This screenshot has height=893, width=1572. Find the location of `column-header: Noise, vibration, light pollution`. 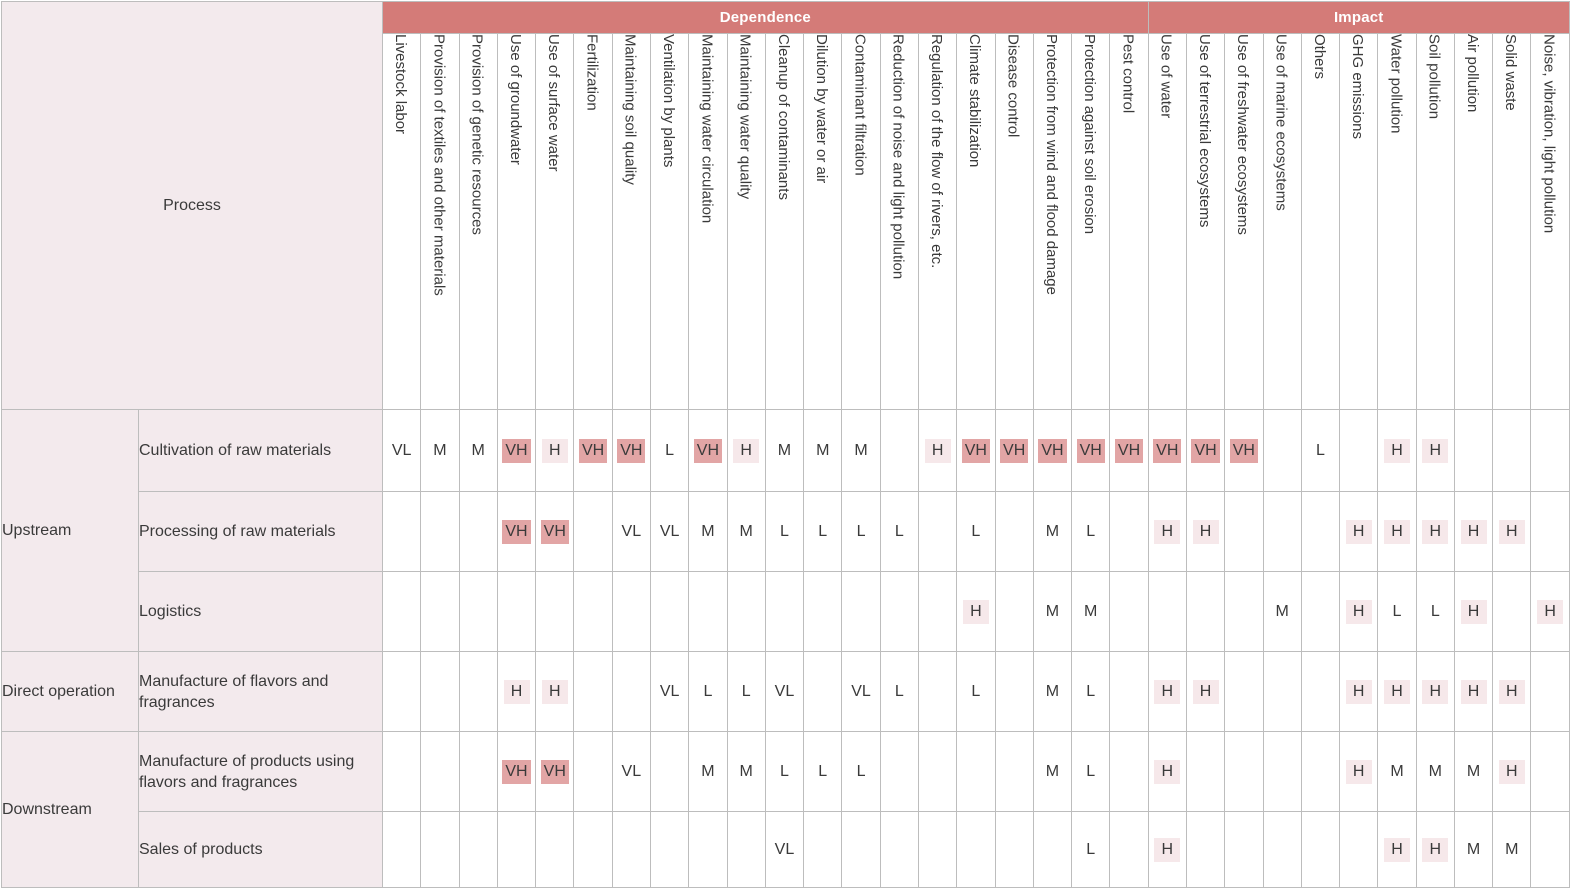

column-header: Noise, vibration, light pollution is located at coordinates (1550, 221).